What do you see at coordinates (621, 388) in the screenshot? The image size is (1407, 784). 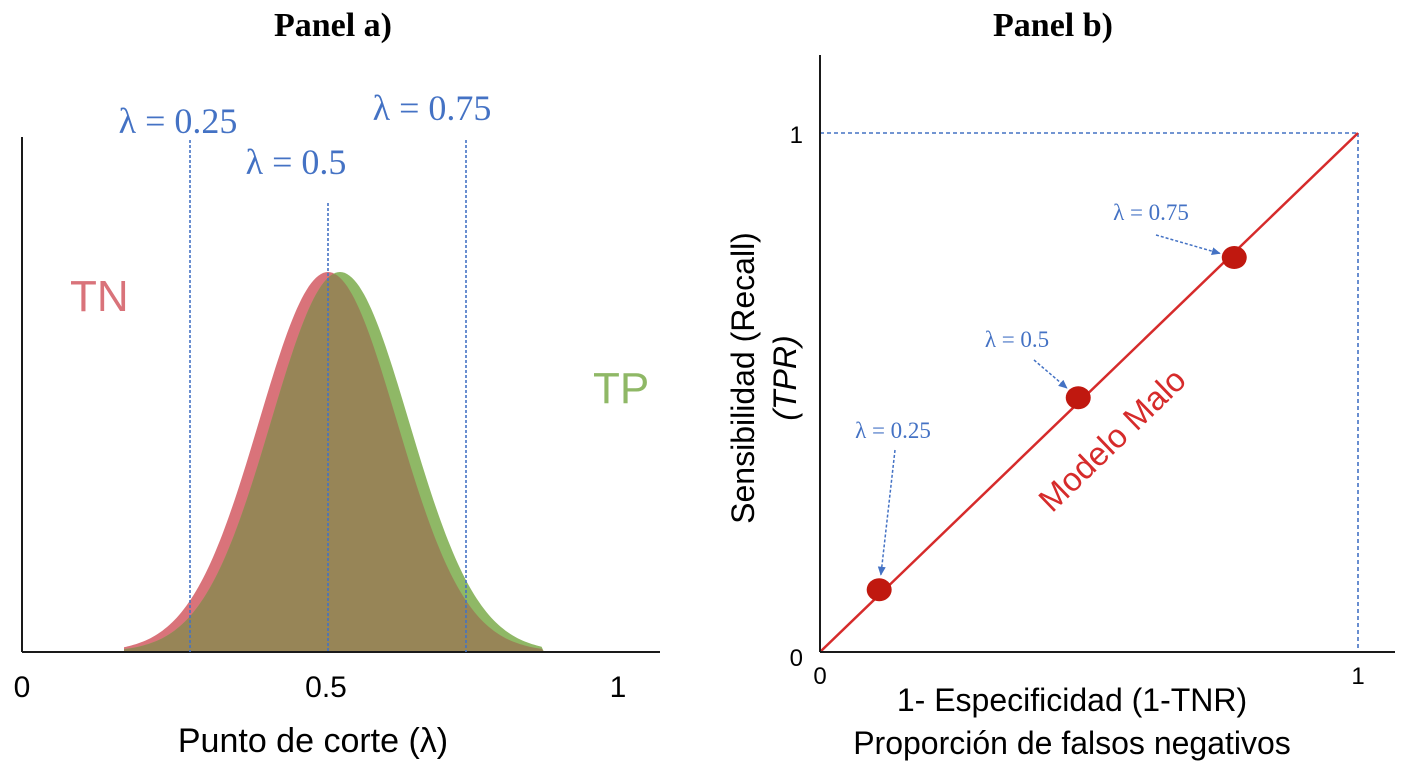 I see `tp-label: TP` at bounding box center [621, 388].